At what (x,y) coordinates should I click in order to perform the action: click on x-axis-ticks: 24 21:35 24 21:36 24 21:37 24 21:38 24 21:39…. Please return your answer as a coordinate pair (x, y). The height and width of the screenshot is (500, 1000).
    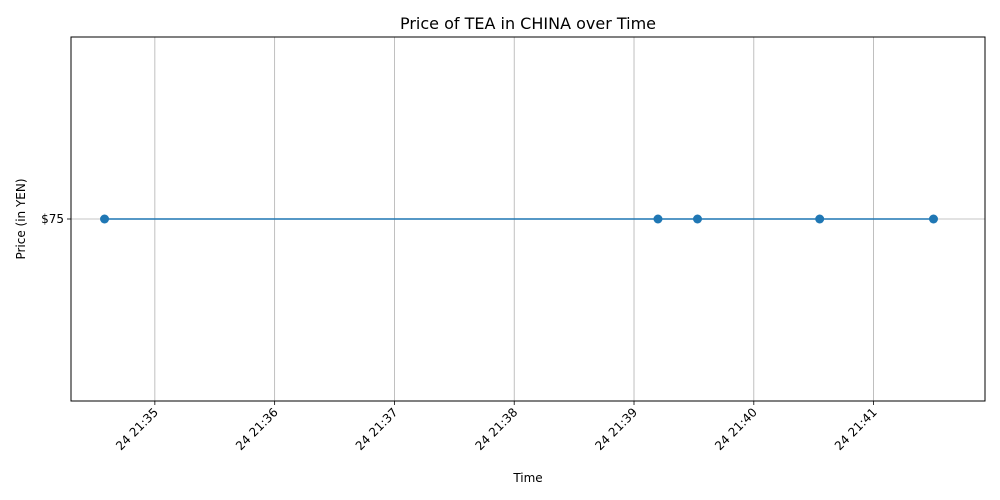
    Looking at the image, I should click on (496, 427).